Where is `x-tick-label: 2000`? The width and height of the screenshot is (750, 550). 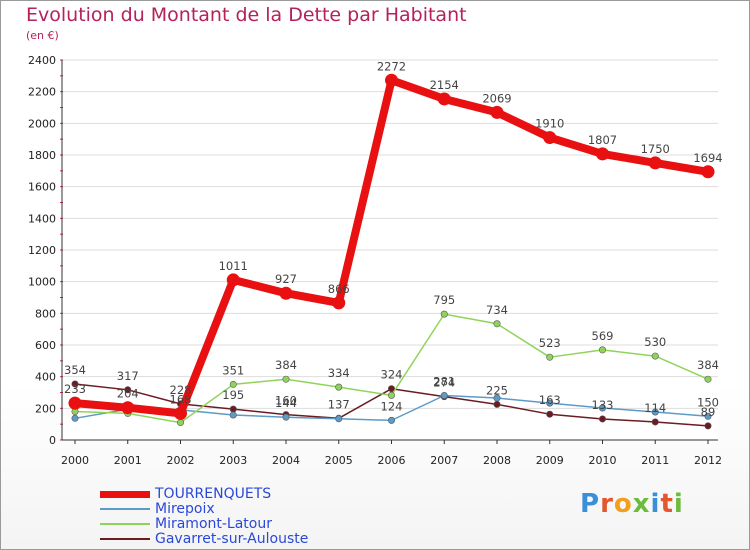 x-tick-label: 2000 is located at coordinates (75, 460).